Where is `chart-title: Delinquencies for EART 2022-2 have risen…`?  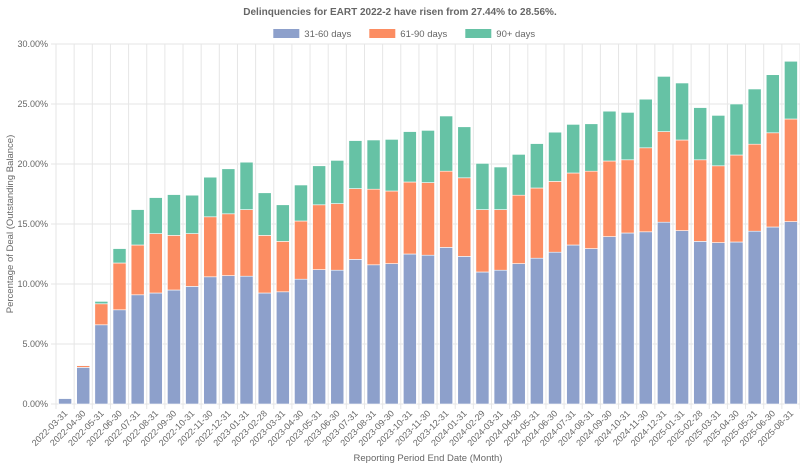 chart-title: Delinquencies for EART 2022-2 have risen… is located at coordinates (400, 12).